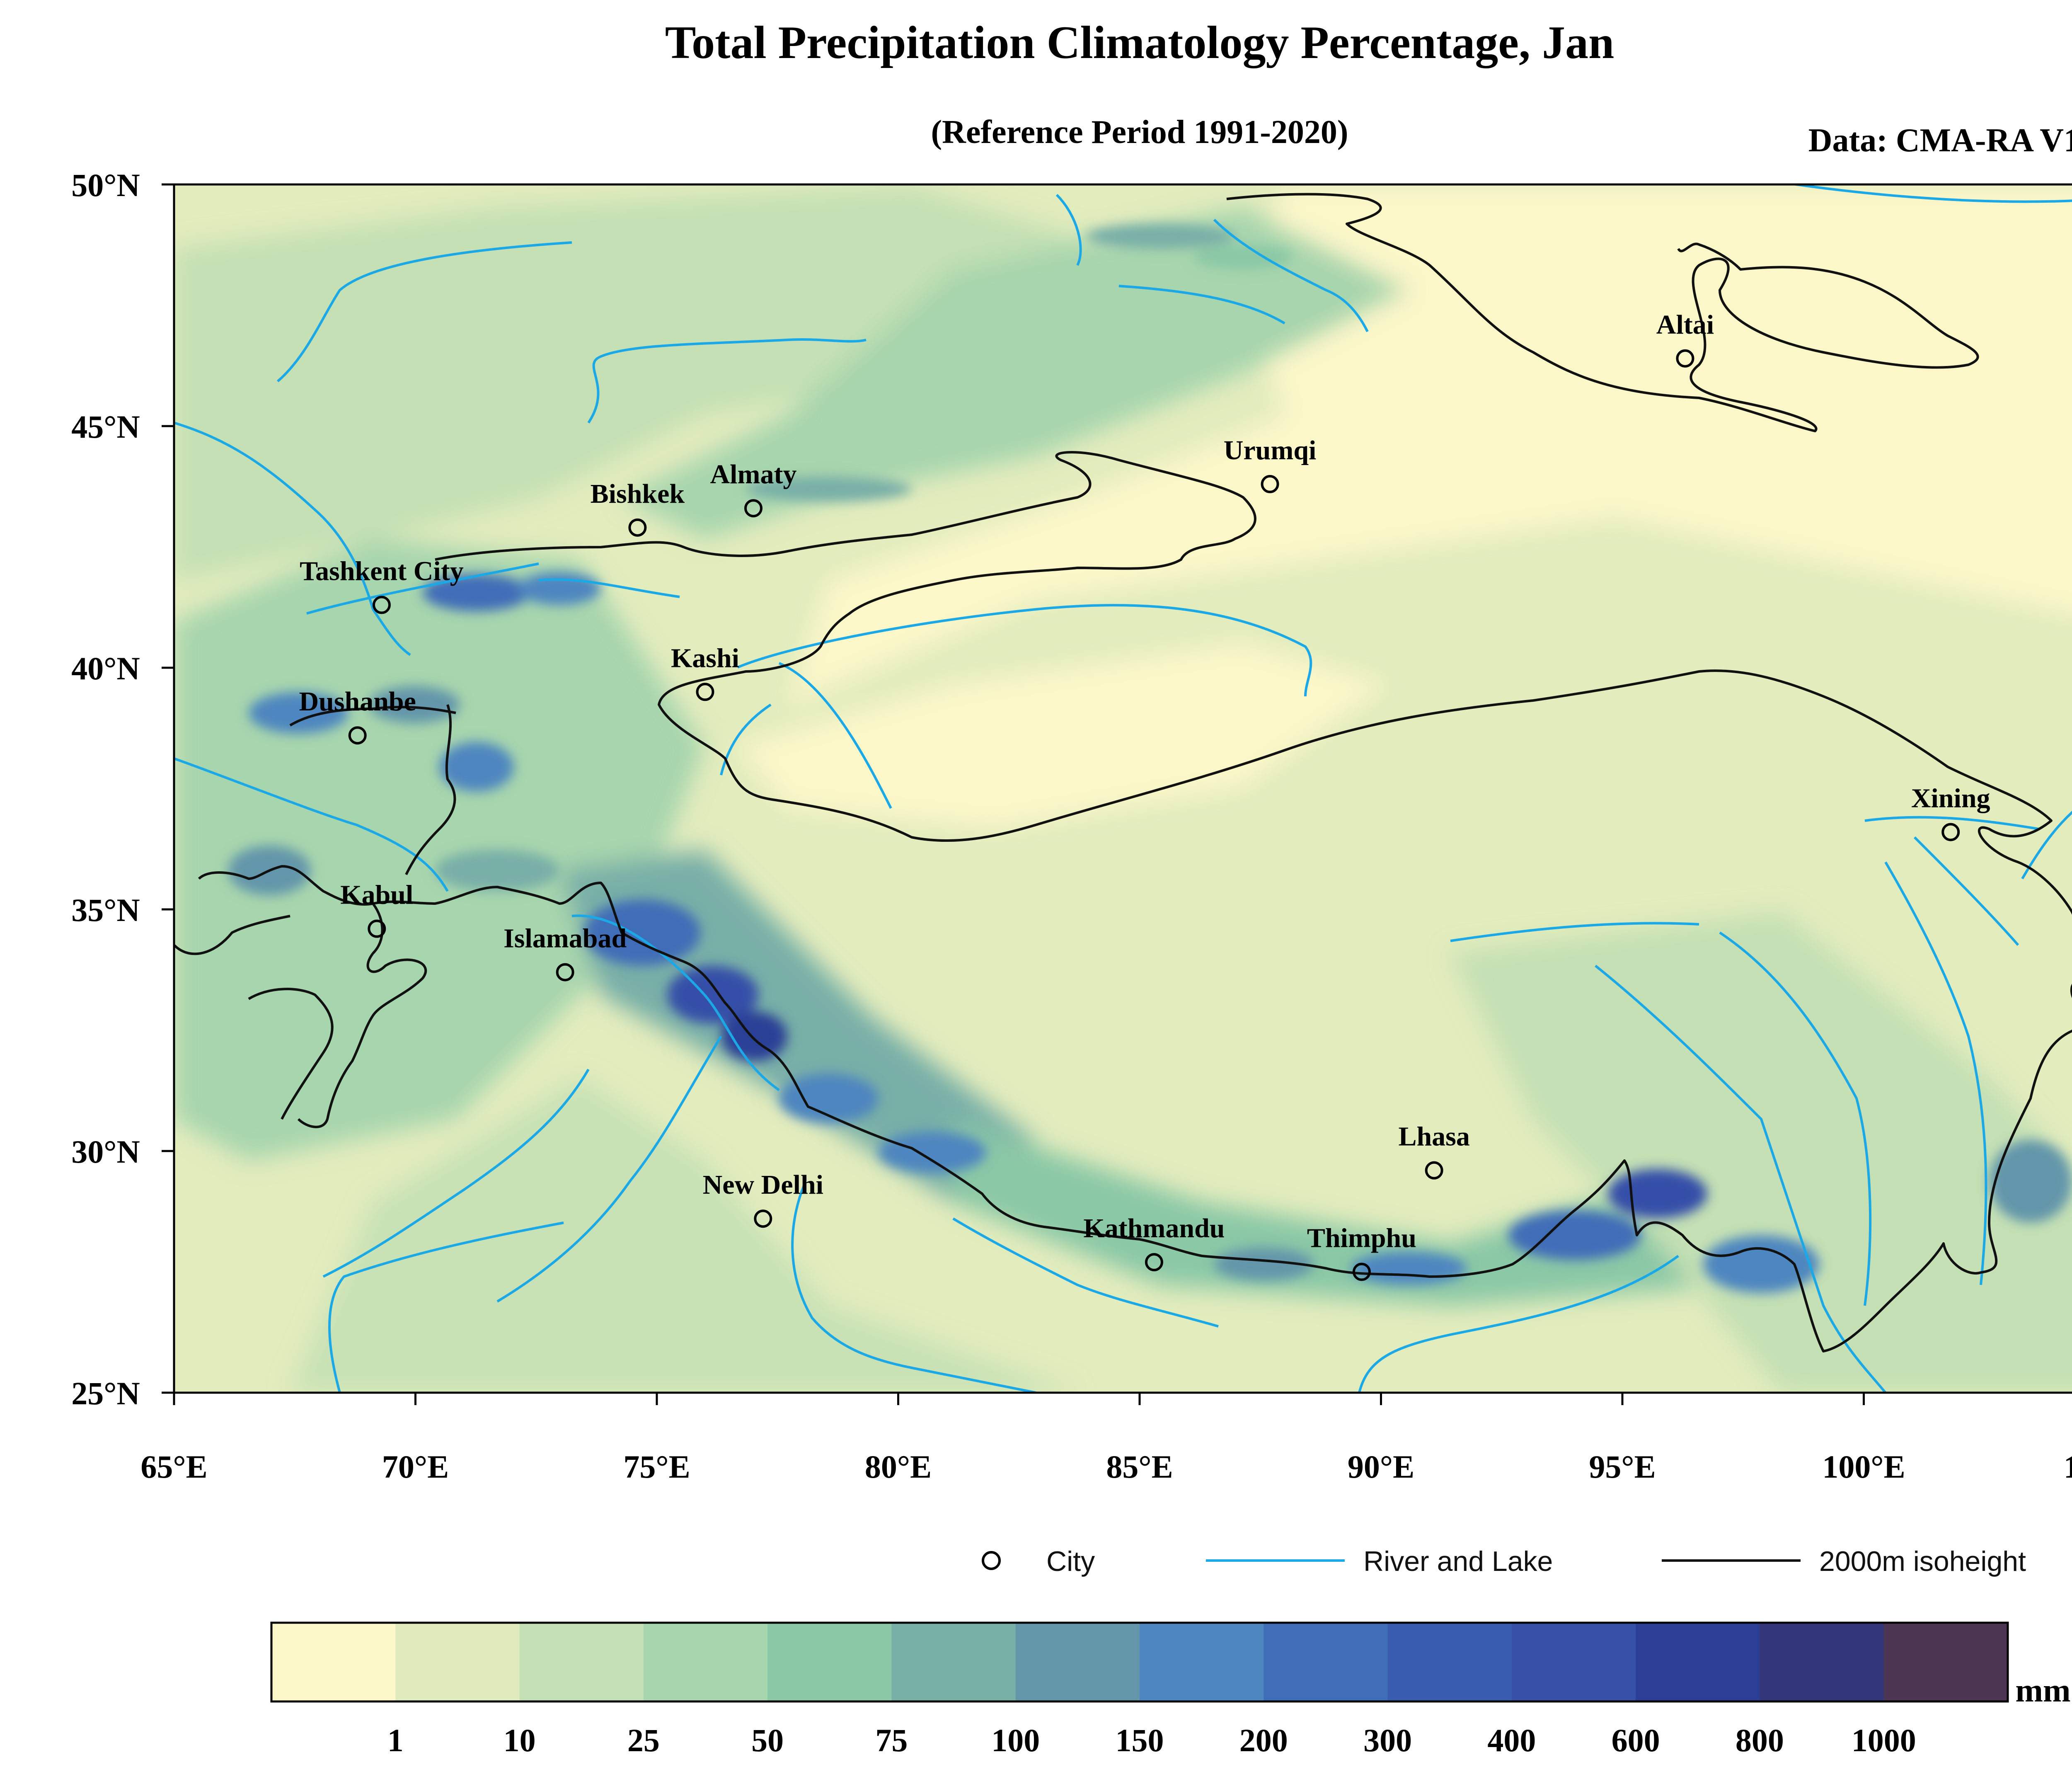 Image resolution: width=2072 pixels, height=1774 pixels. I want to click on city-islamabad: Islamabad, so click(565, 952).